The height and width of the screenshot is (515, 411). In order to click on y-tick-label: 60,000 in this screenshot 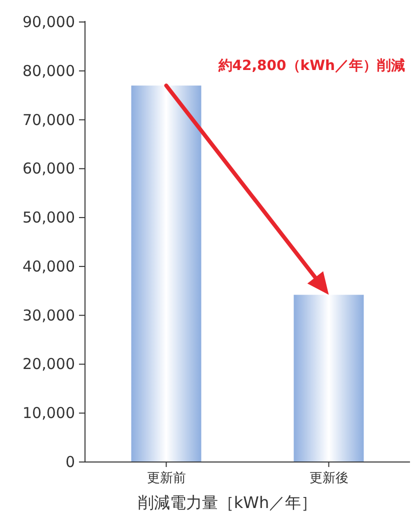, I will do `click(48, 169)`.